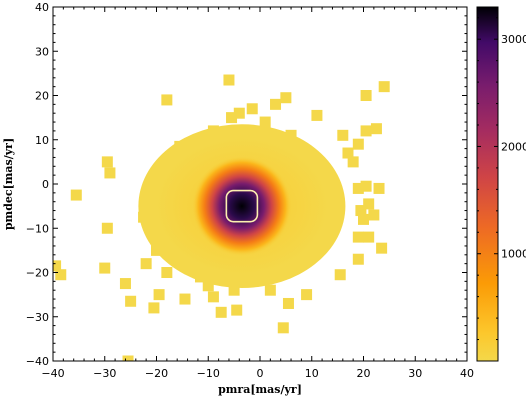 The width and height of the screenshot is (526, 400). Describe the element at coordinates (260, 389) in the screenshot. I see `x-axis-title: pmra[mas/yr]` at that location.